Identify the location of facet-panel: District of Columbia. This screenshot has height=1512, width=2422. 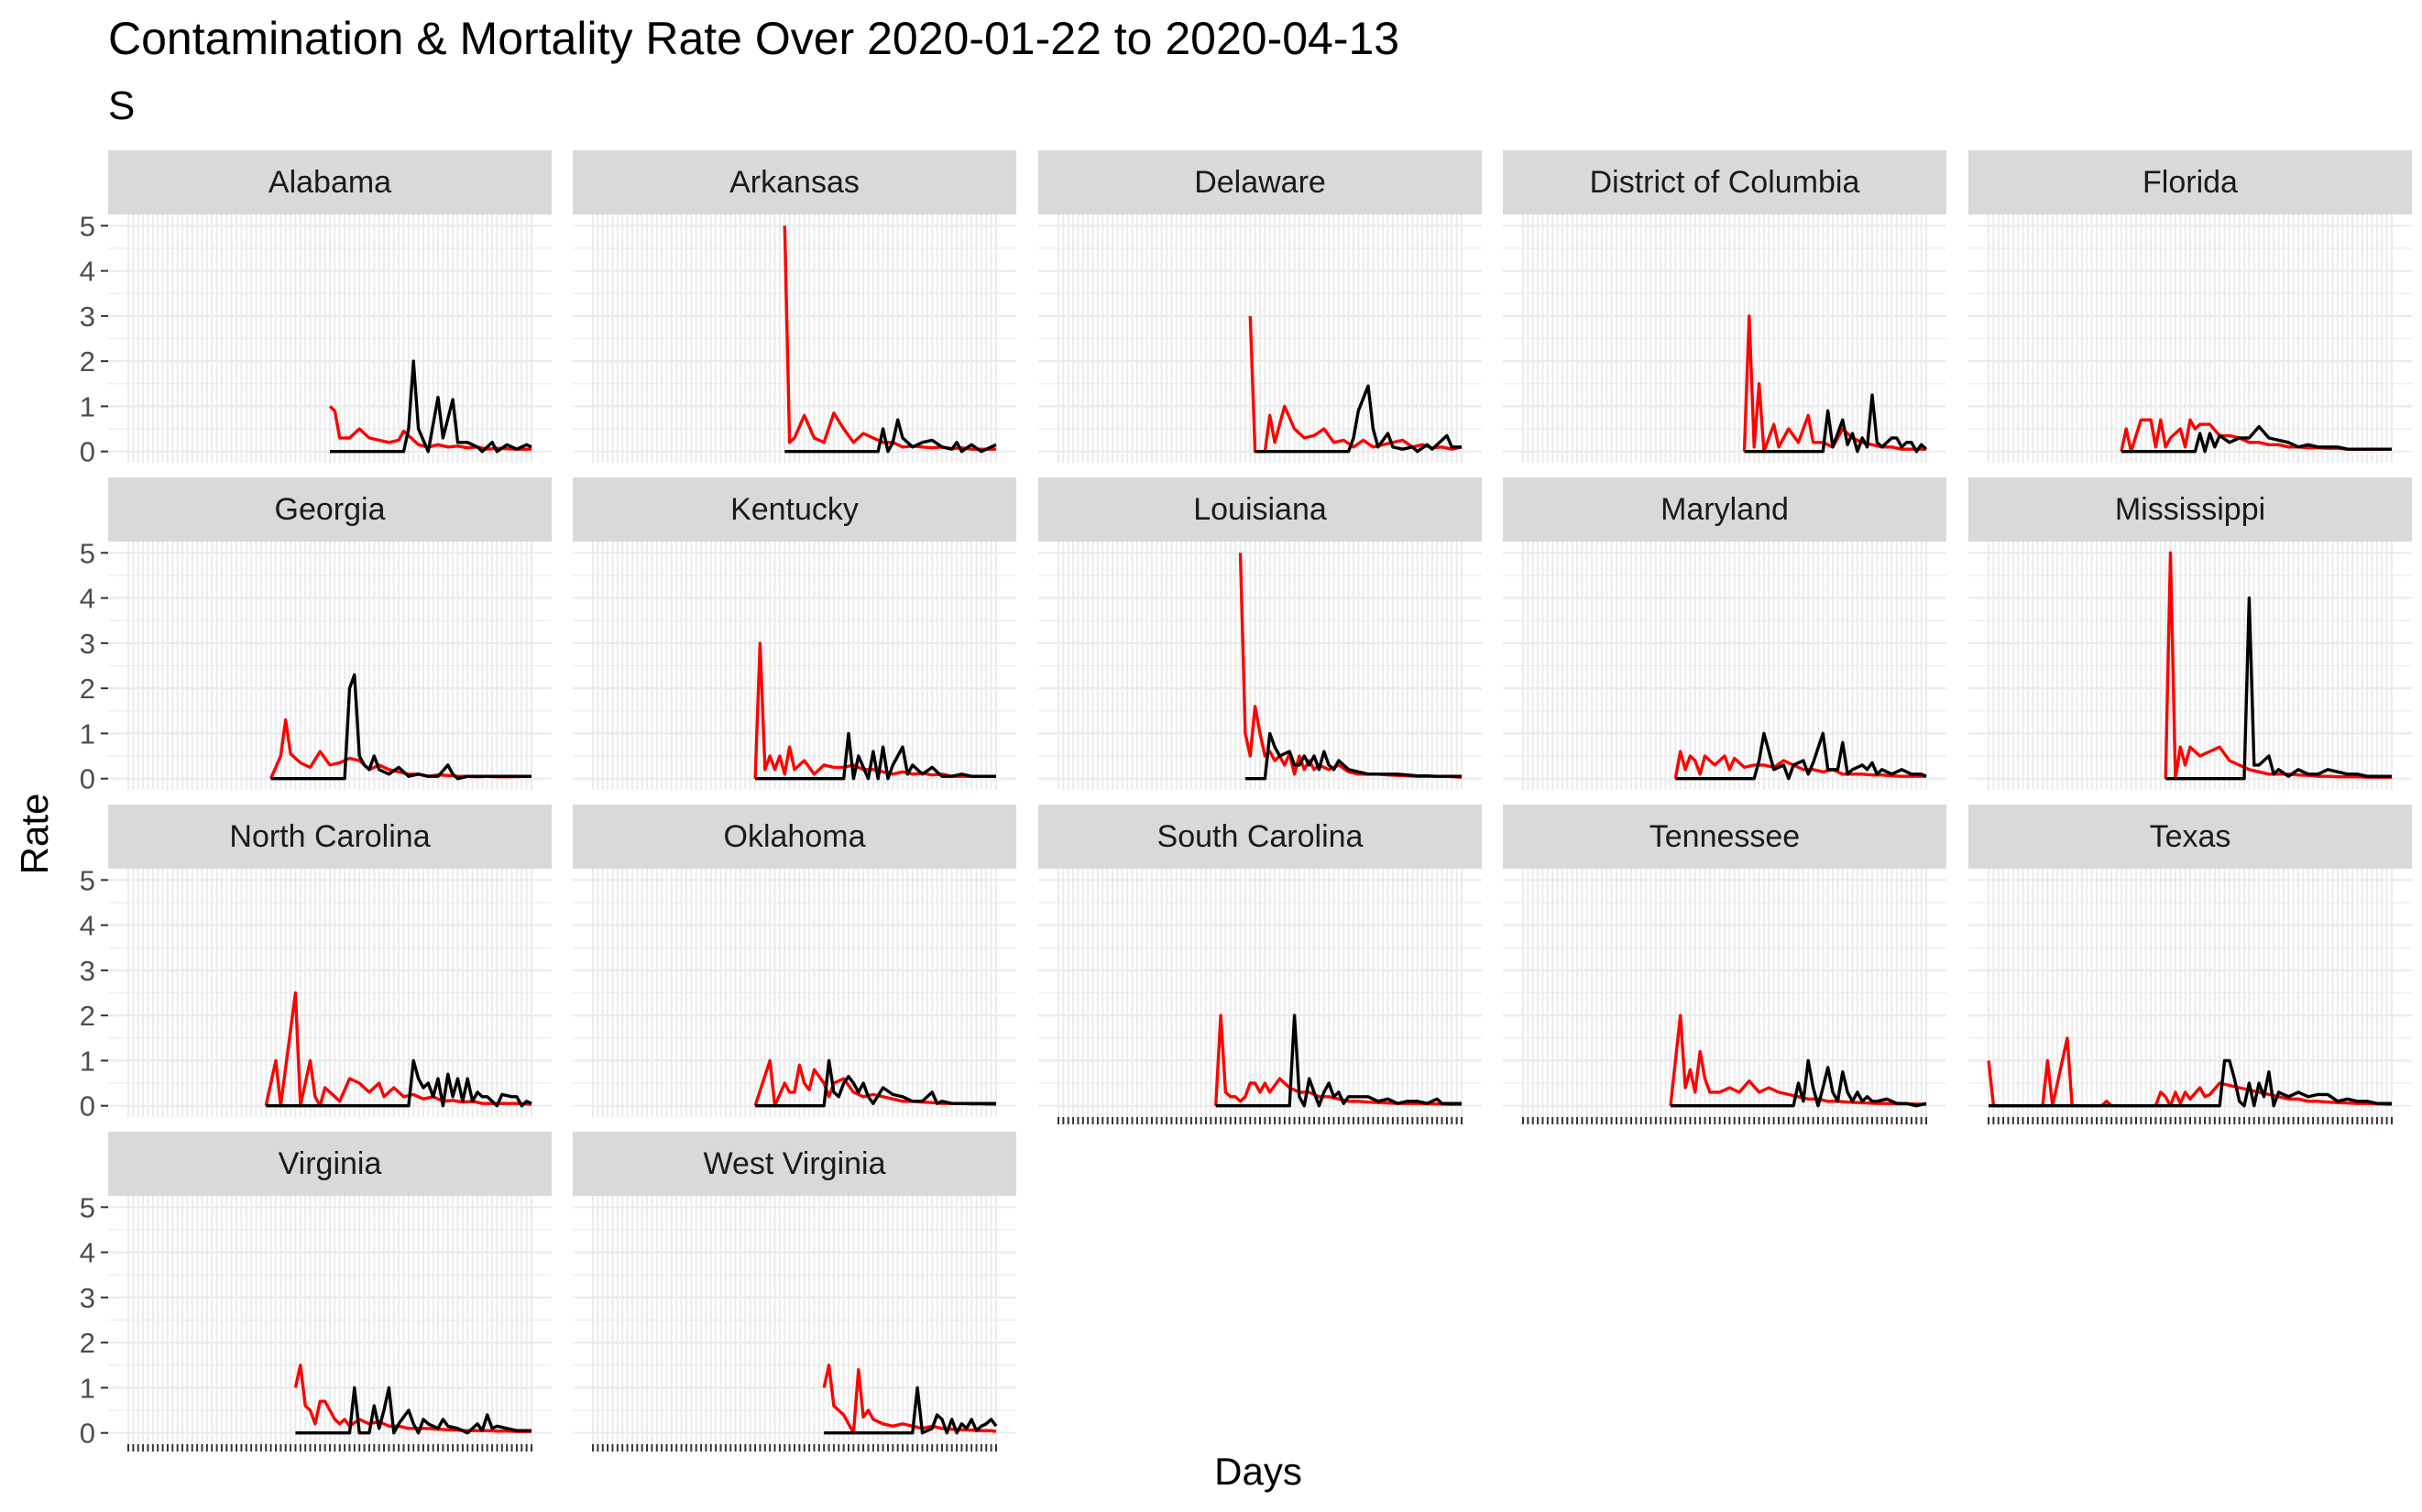
(1724, 306).